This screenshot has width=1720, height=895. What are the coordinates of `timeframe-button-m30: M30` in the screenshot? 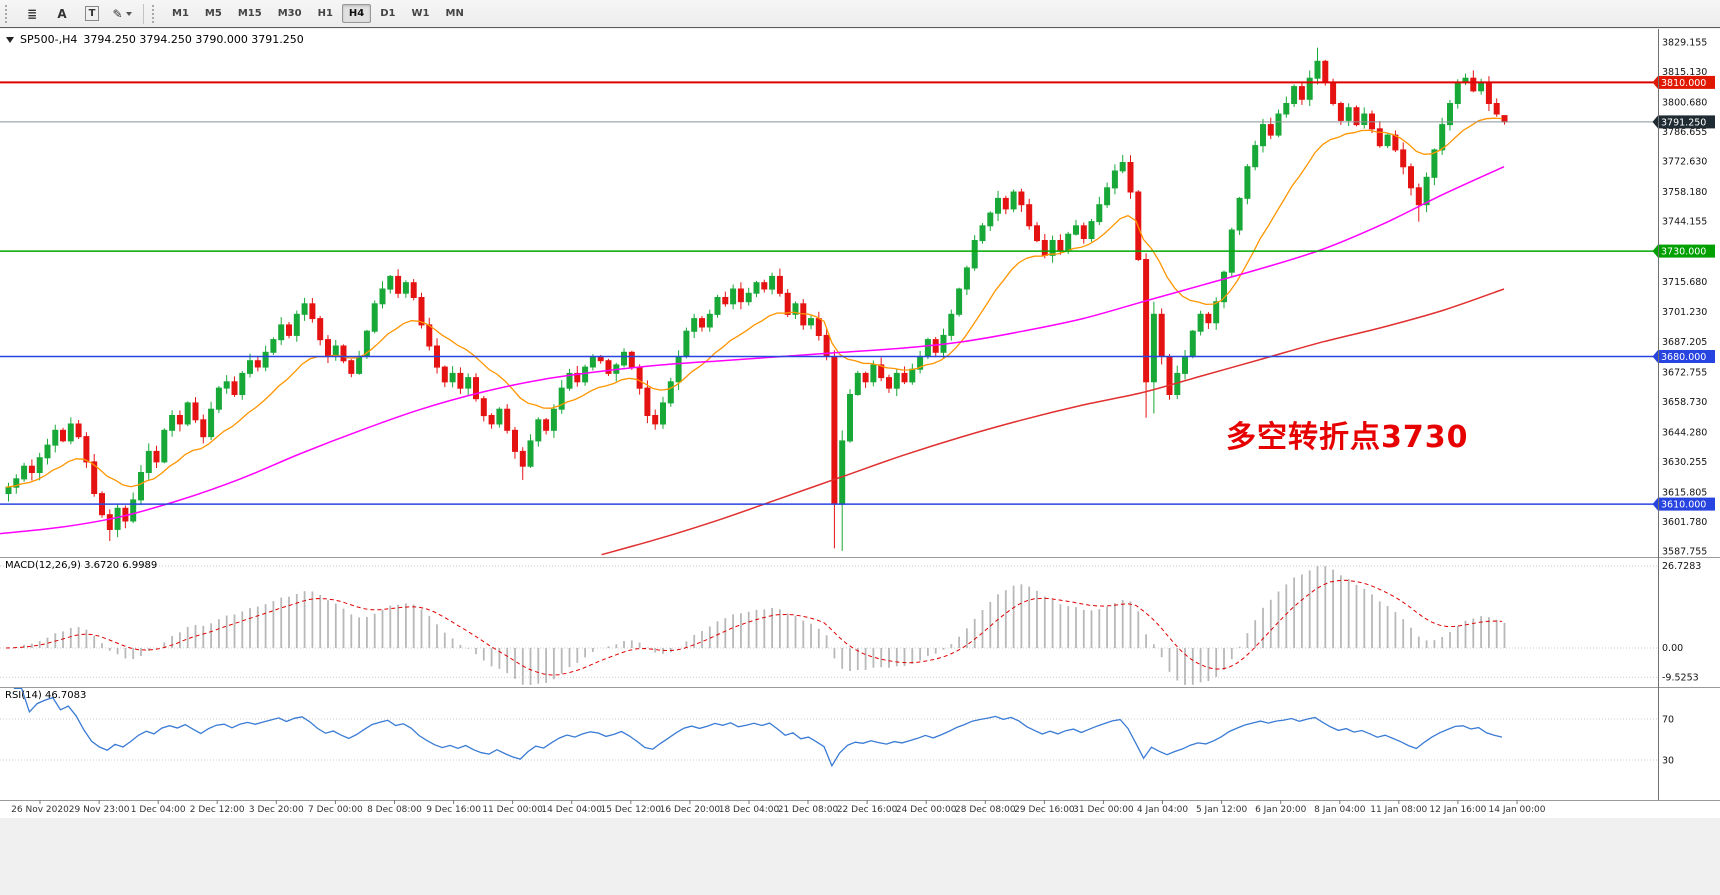 It's located at (289, 13).